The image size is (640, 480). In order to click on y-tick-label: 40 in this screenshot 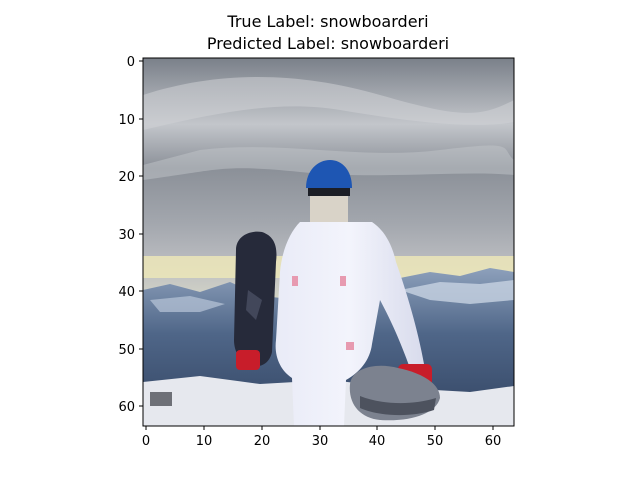, I will do `click(126, 292)`.